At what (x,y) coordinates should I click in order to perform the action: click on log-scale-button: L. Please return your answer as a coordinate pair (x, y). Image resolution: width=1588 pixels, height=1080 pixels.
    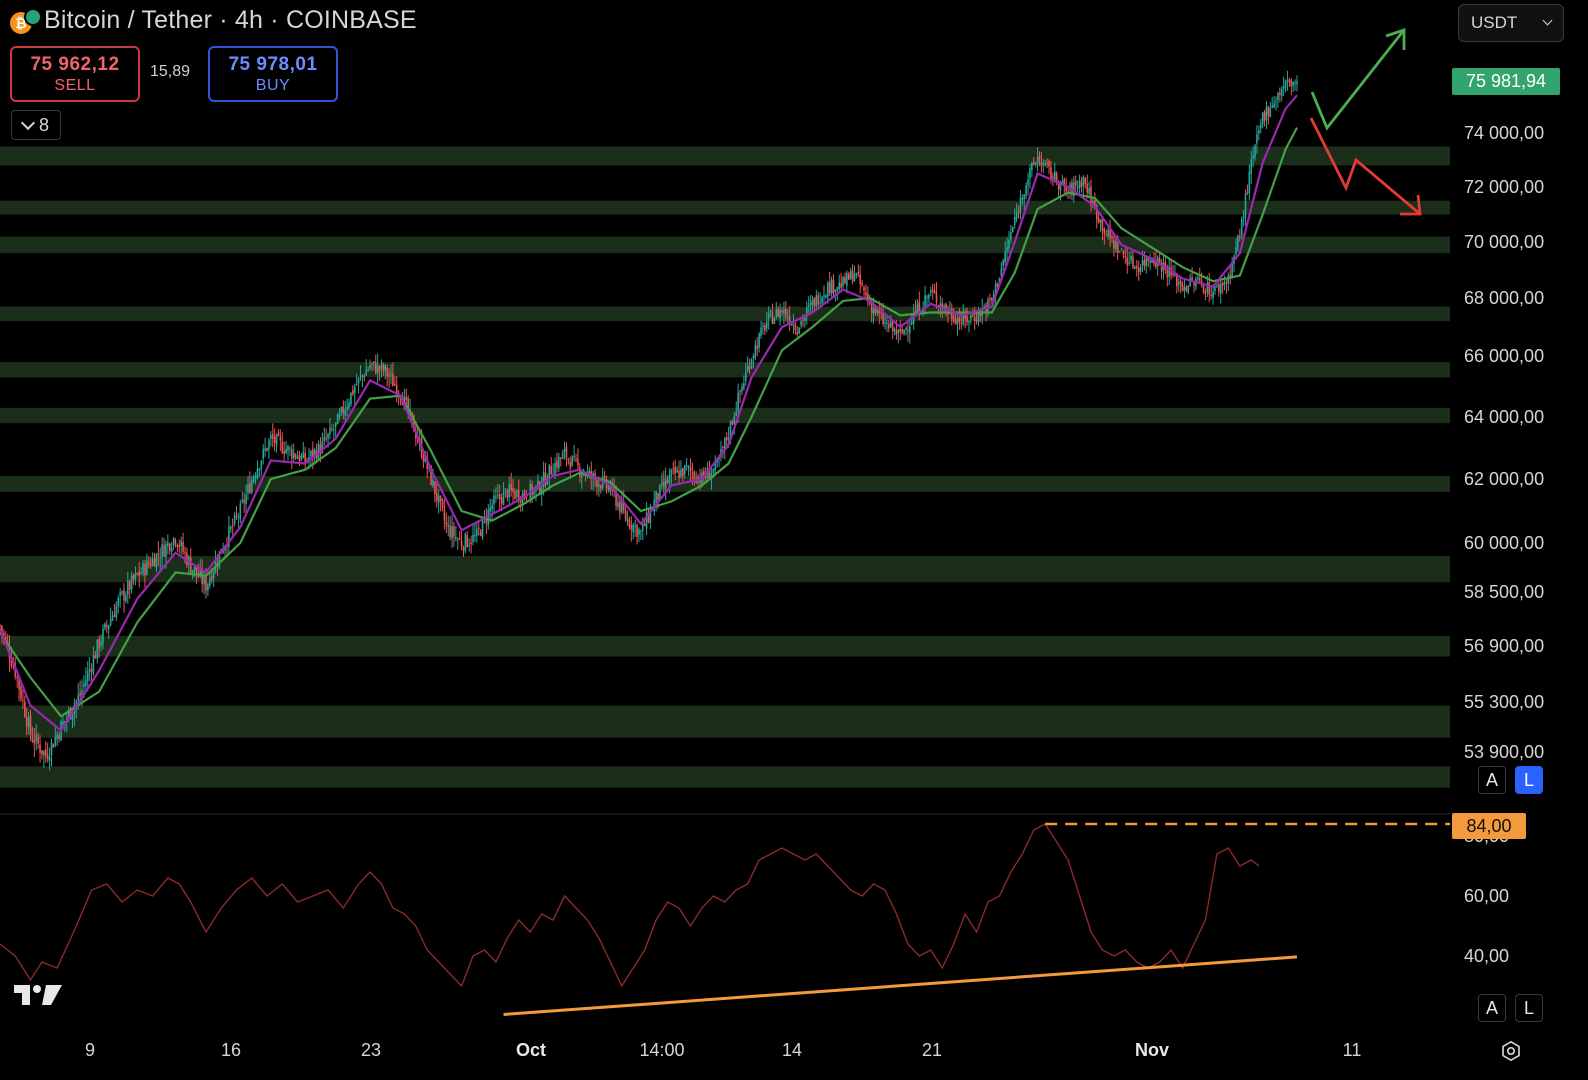
    Looking at the image, I should click on (1529, 780).